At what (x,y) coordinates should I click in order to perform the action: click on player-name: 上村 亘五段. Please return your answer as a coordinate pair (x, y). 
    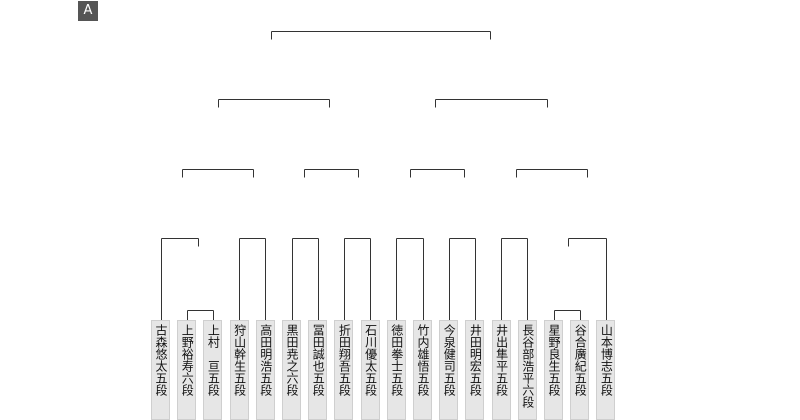
    Looking at the image, I should click on (213, 370).